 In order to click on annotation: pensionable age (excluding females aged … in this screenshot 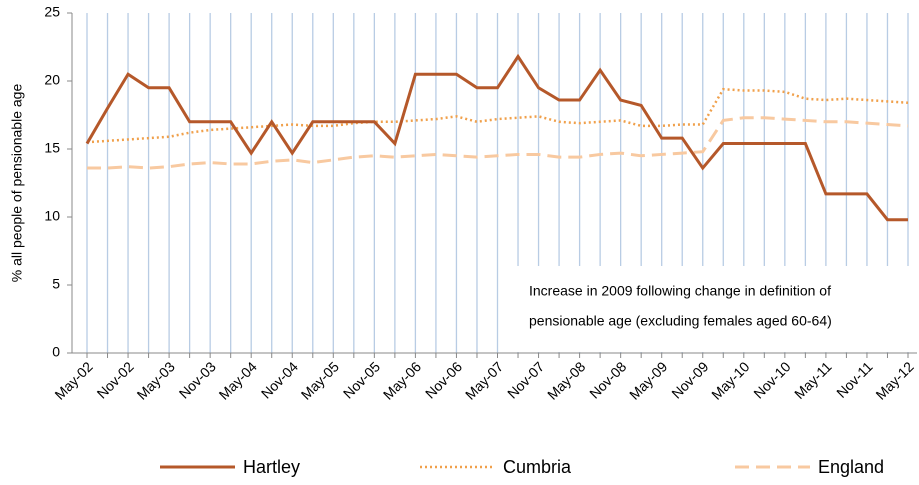, I will do `click(680, 321)`.